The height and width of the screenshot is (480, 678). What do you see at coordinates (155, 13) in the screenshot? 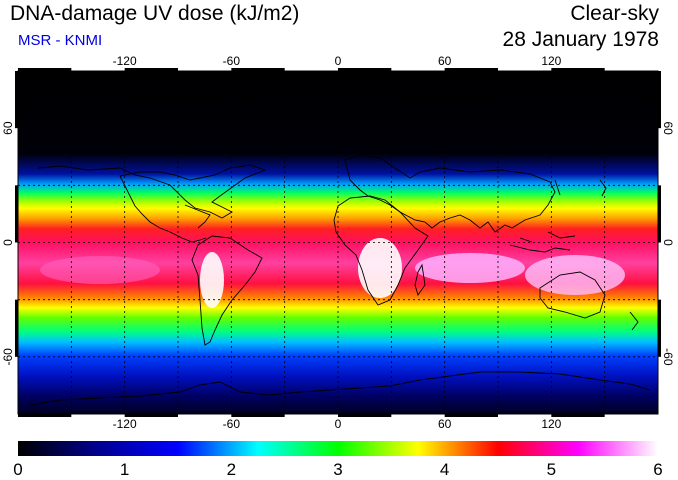
I see `map-title: DNA-damage UV dose (kJ/m2)` at bounding box center [155, 13].